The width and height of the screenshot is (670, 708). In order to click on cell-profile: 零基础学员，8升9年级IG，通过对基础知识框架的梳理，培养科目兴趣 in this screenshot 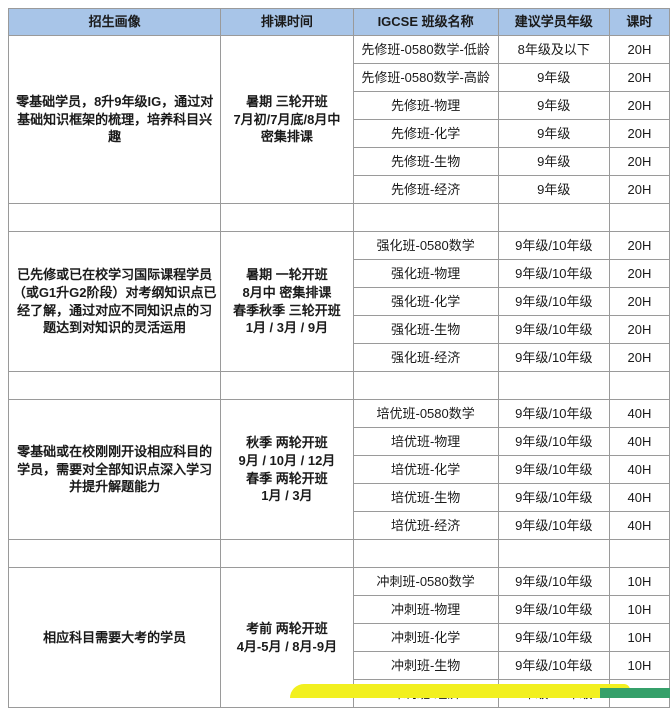, I will do `click(114, 119)`.